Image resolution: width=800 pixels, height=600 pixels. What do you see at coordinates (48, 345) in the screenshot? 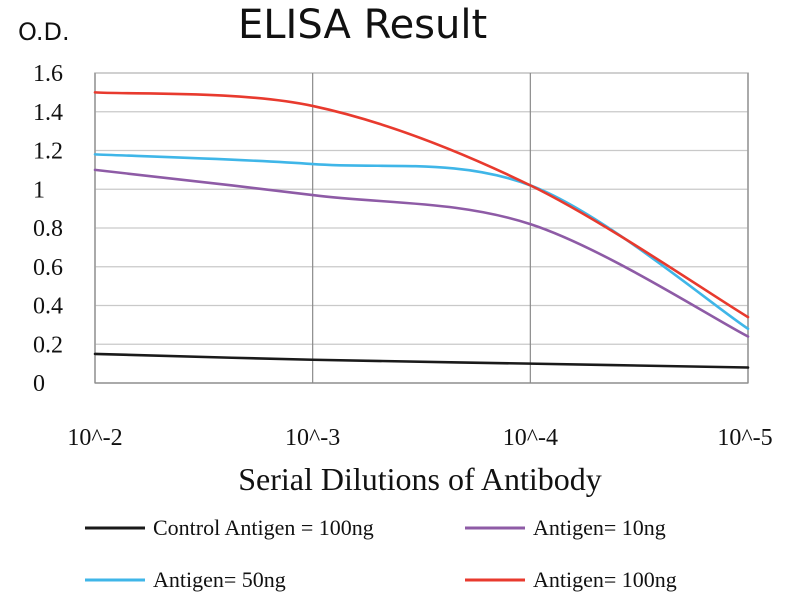
I see `y-tick-label: 0.2` at bounding box center [48, 345].